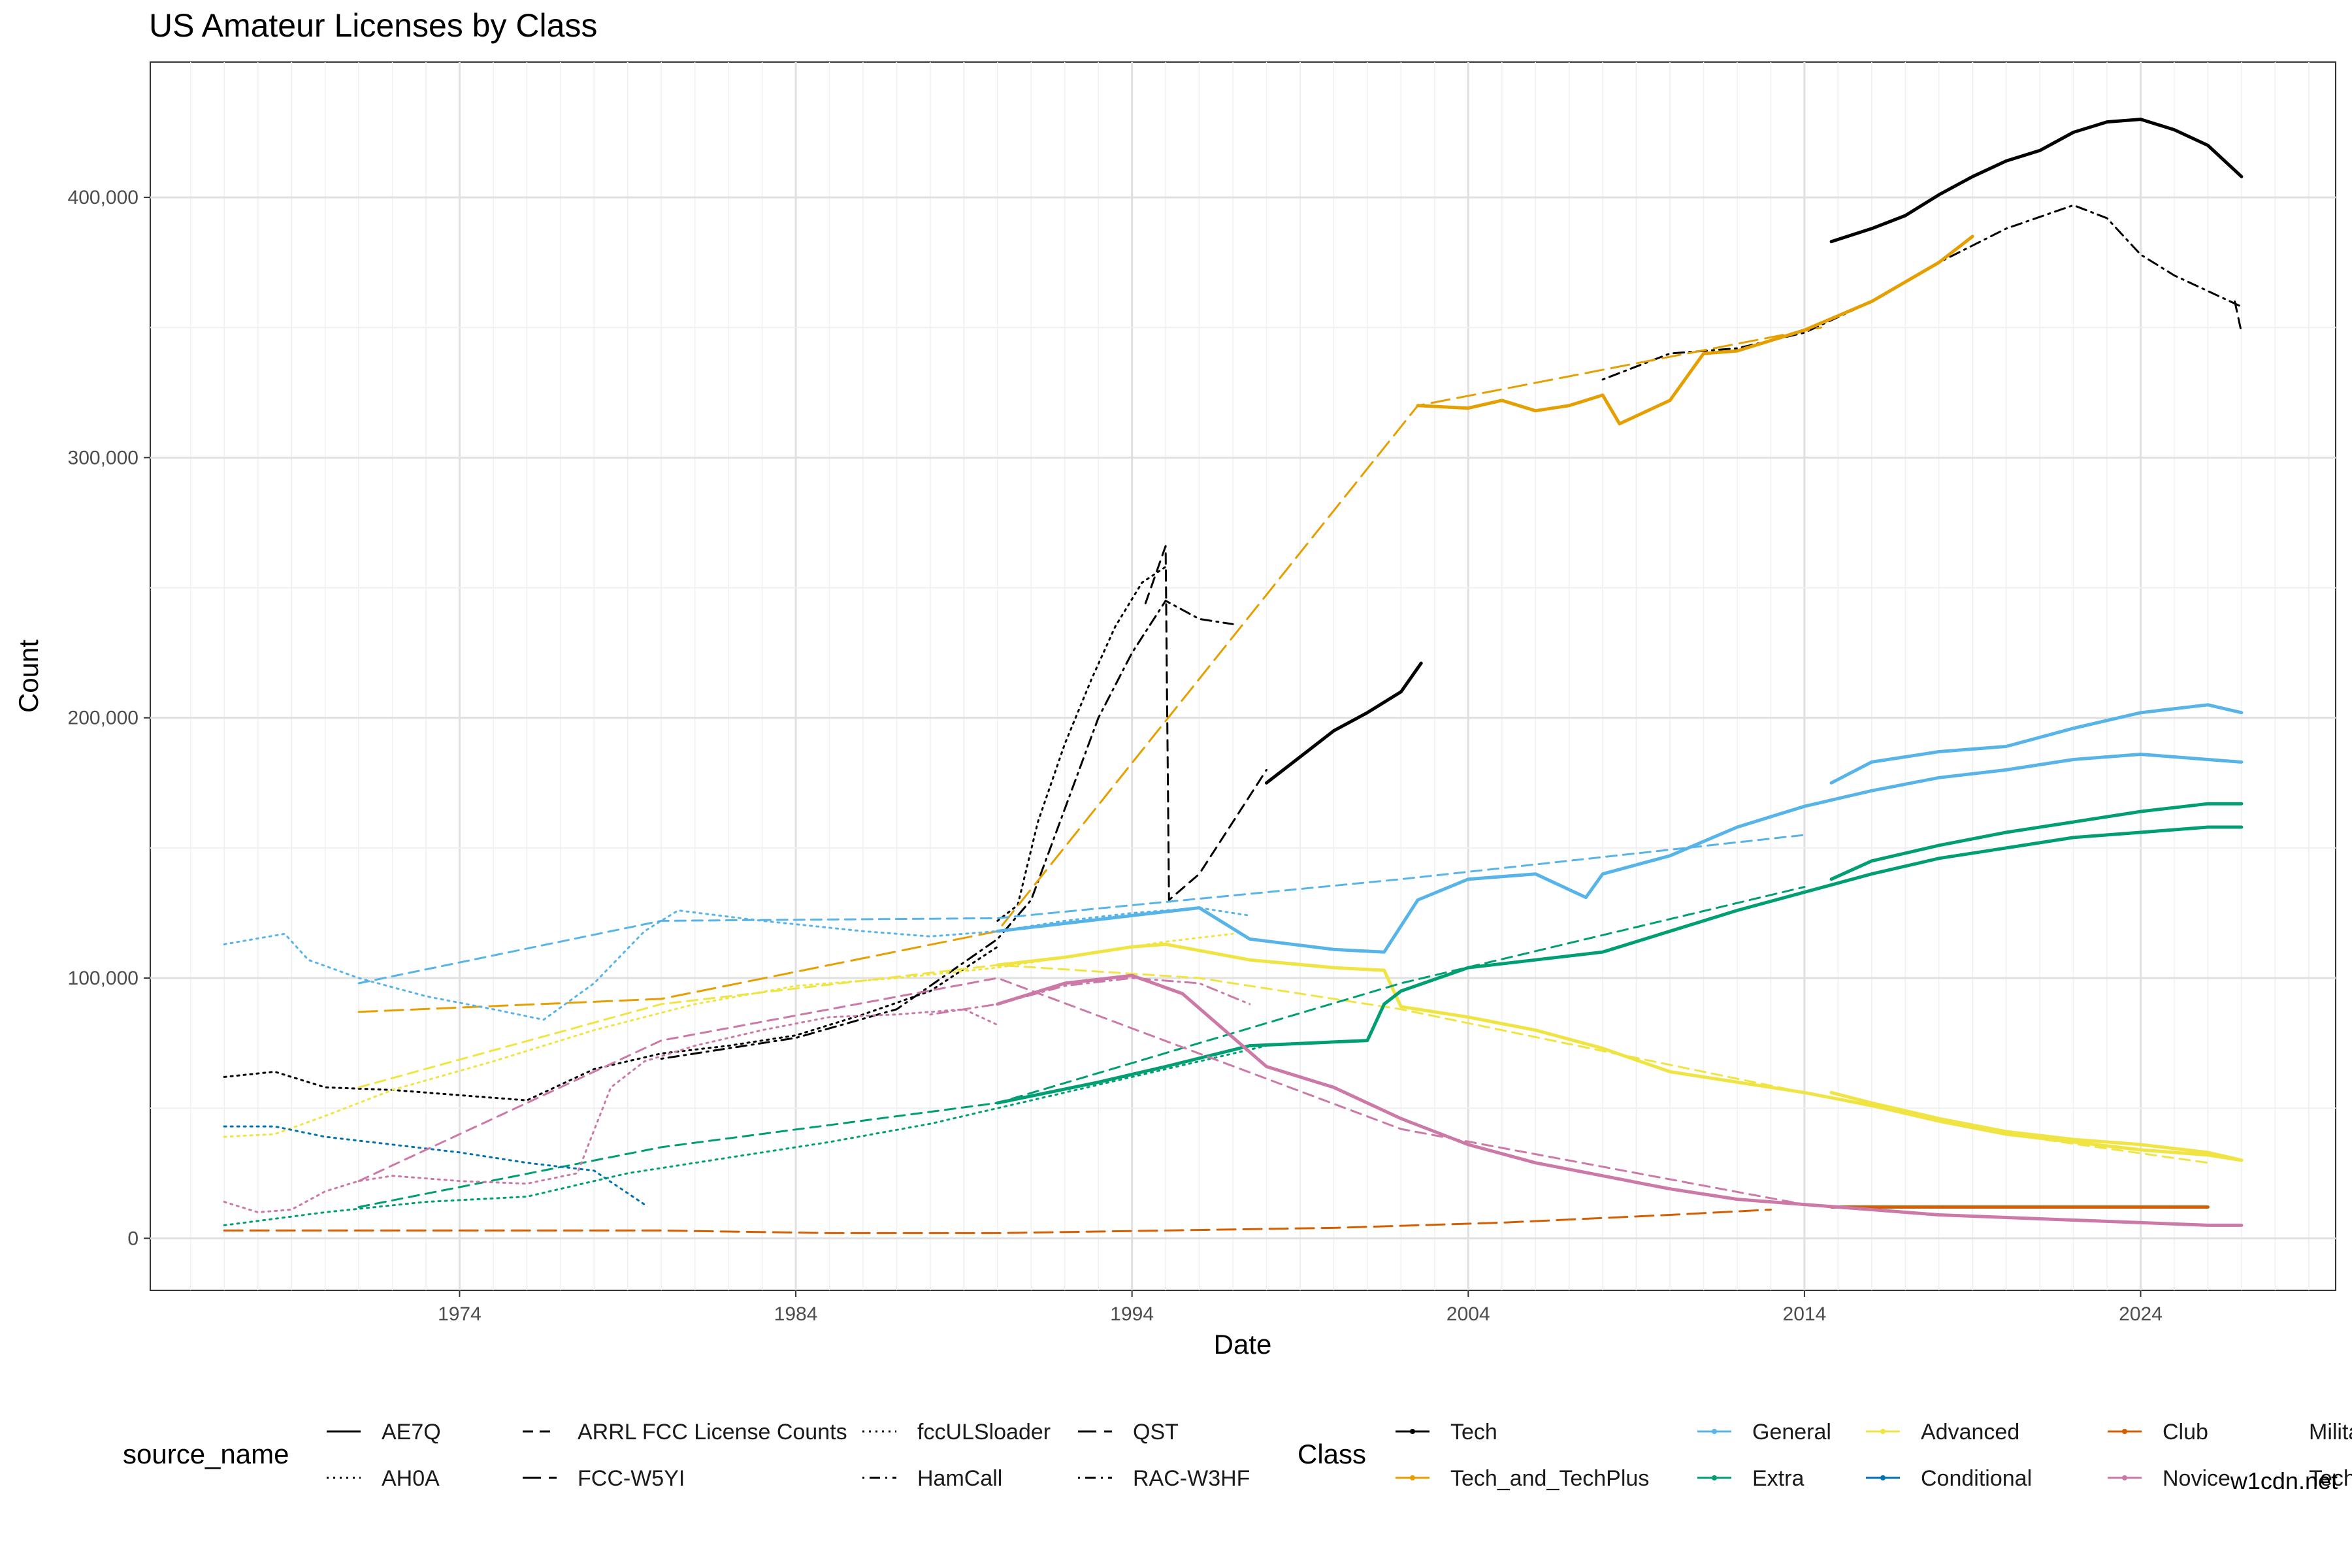 This screenshot has width=2352, height=1568. Describe the element at coordinates (411, 1432) in the screenshot. I see `legend-source-label: AE7Q` at that location.